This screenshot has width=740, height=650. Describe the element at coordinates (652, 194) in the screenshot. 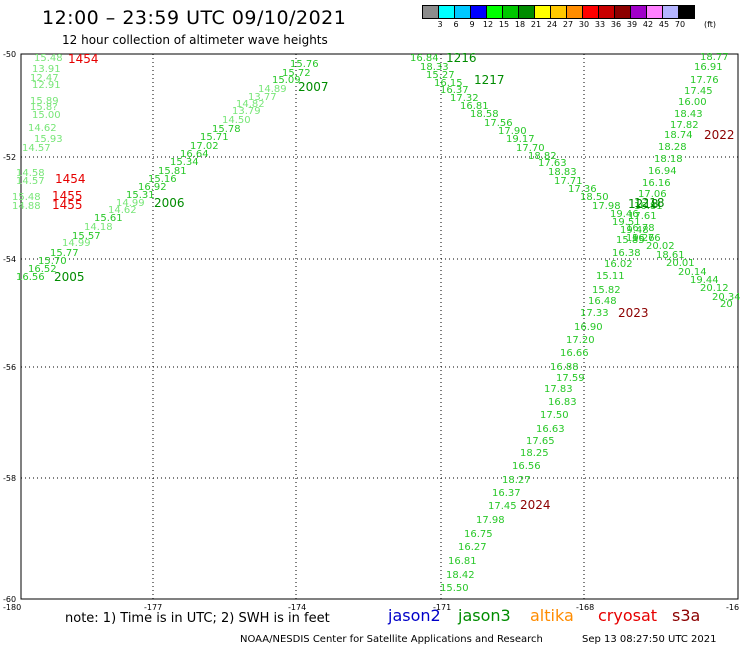

I see `wave-height-value: 17.06` at that location.